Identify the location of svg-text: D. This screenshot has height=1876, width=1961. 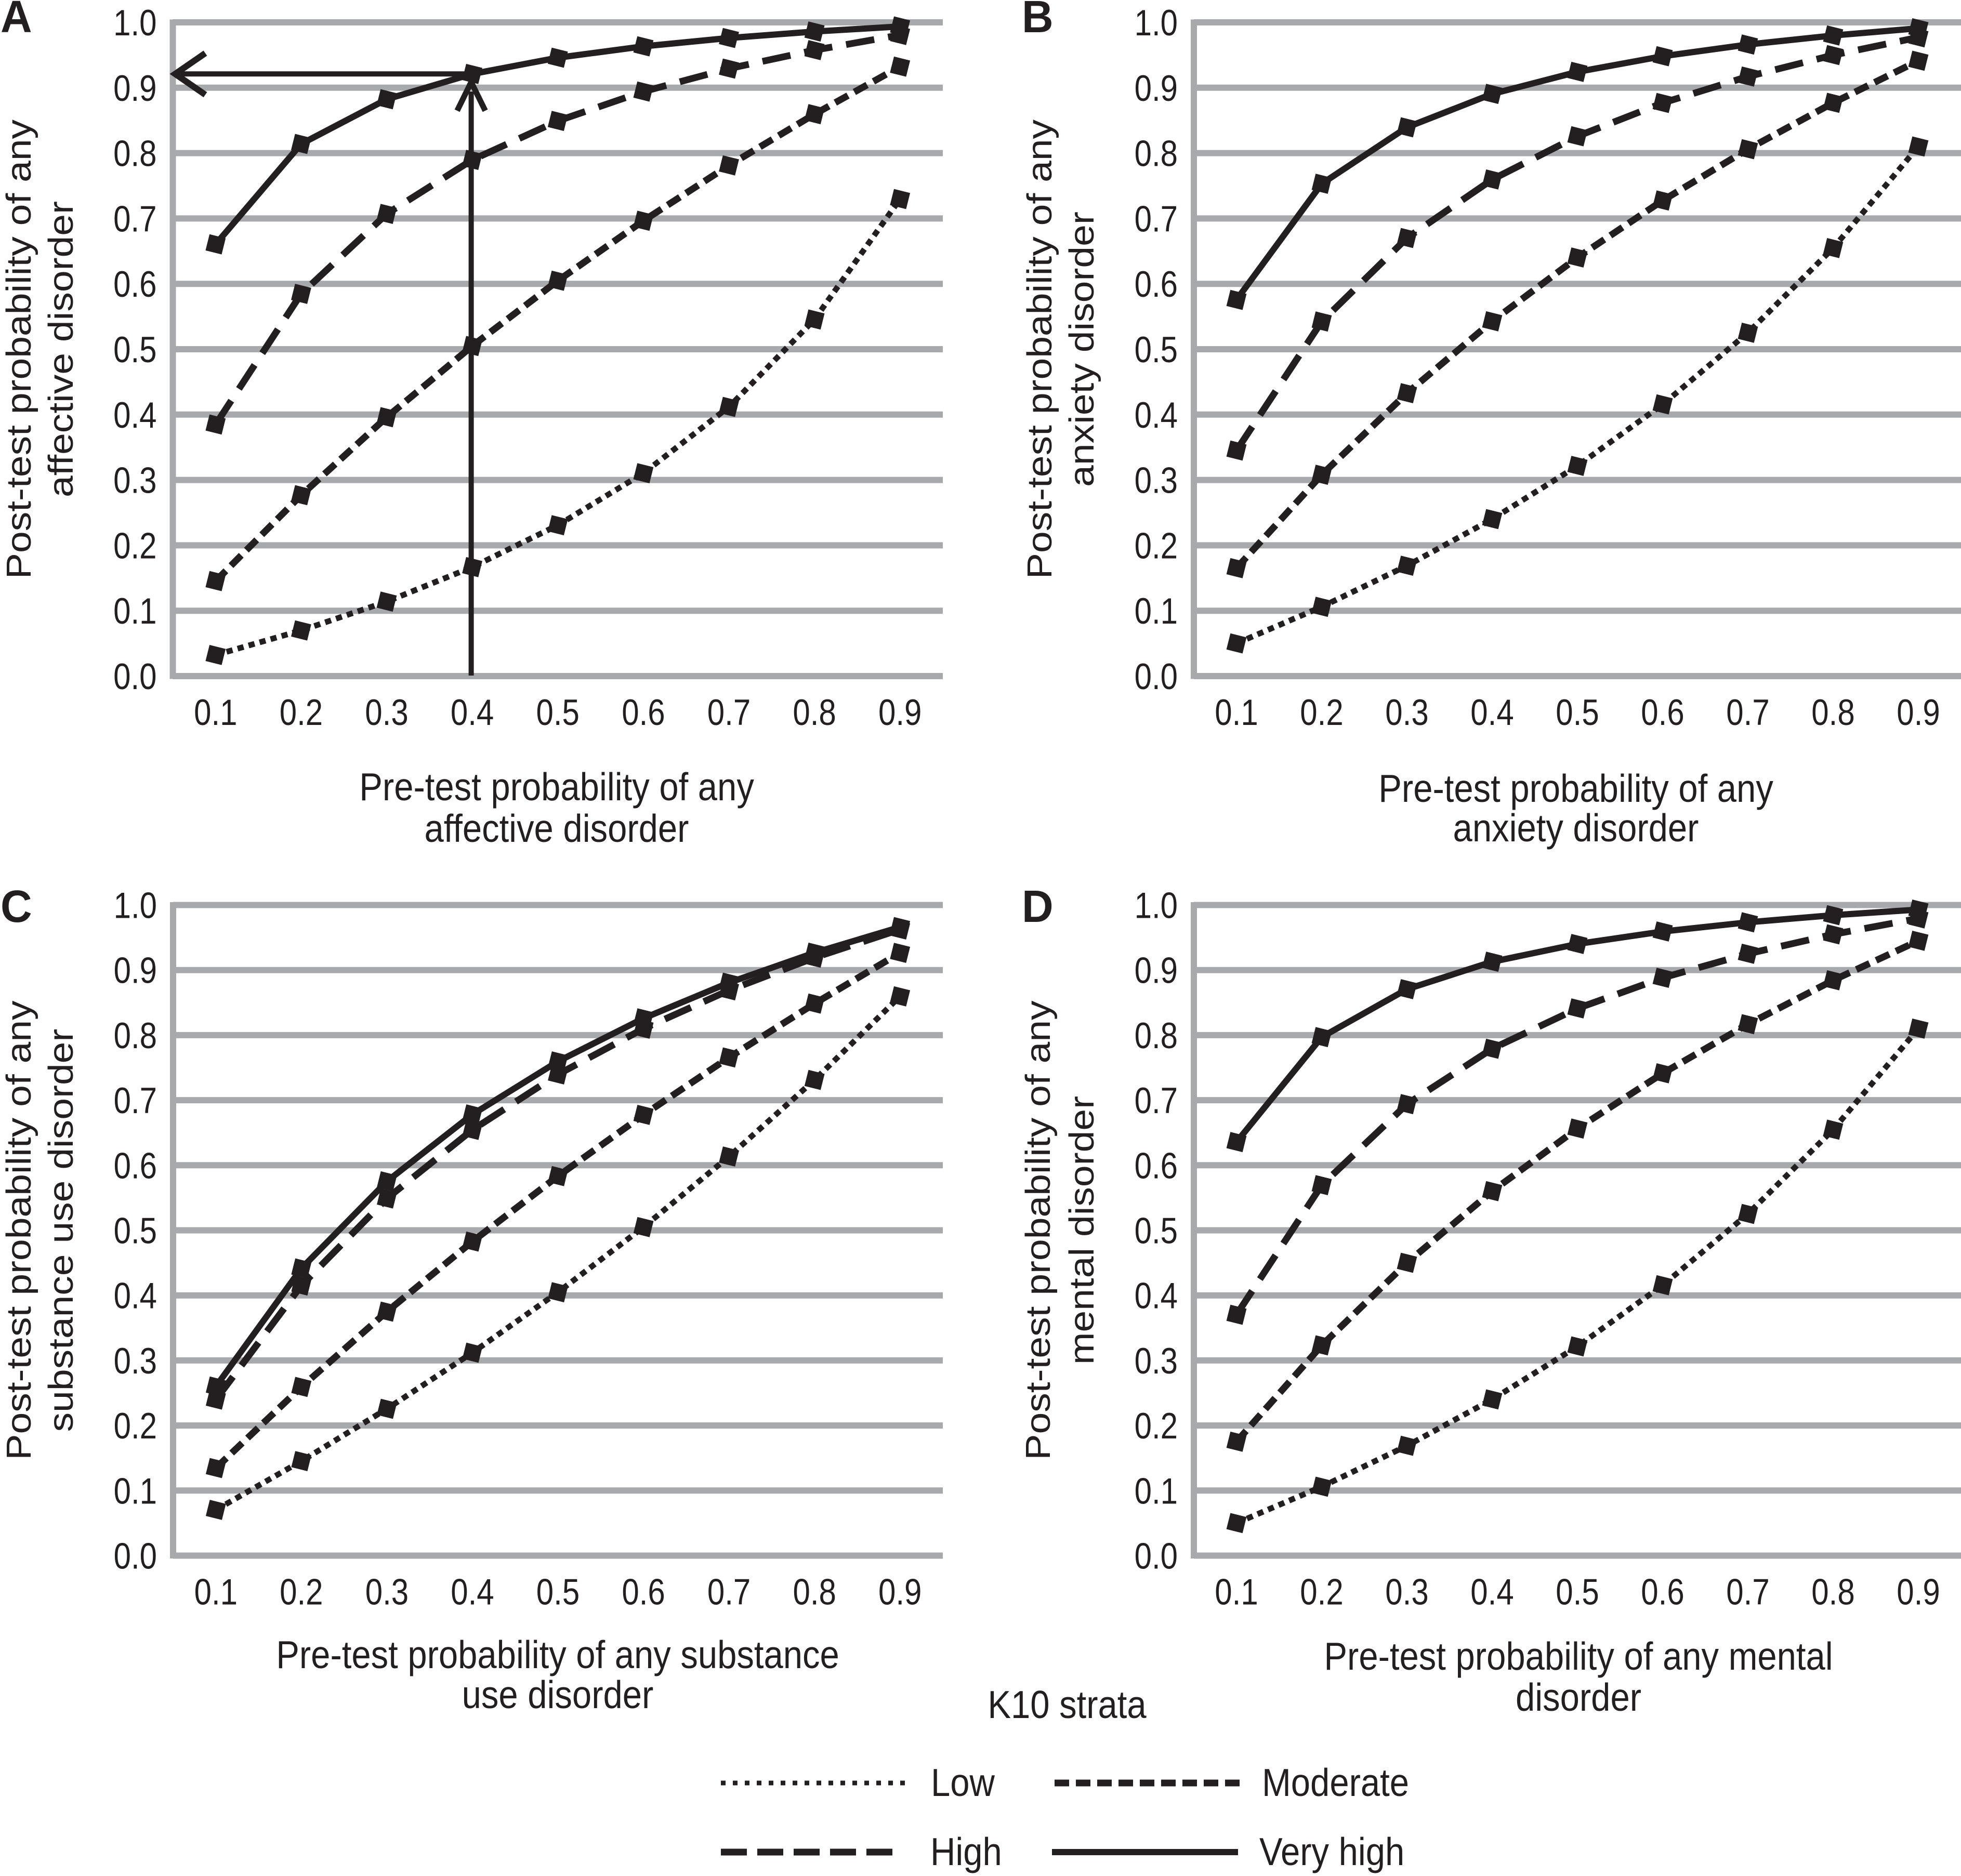
(1038, 906).